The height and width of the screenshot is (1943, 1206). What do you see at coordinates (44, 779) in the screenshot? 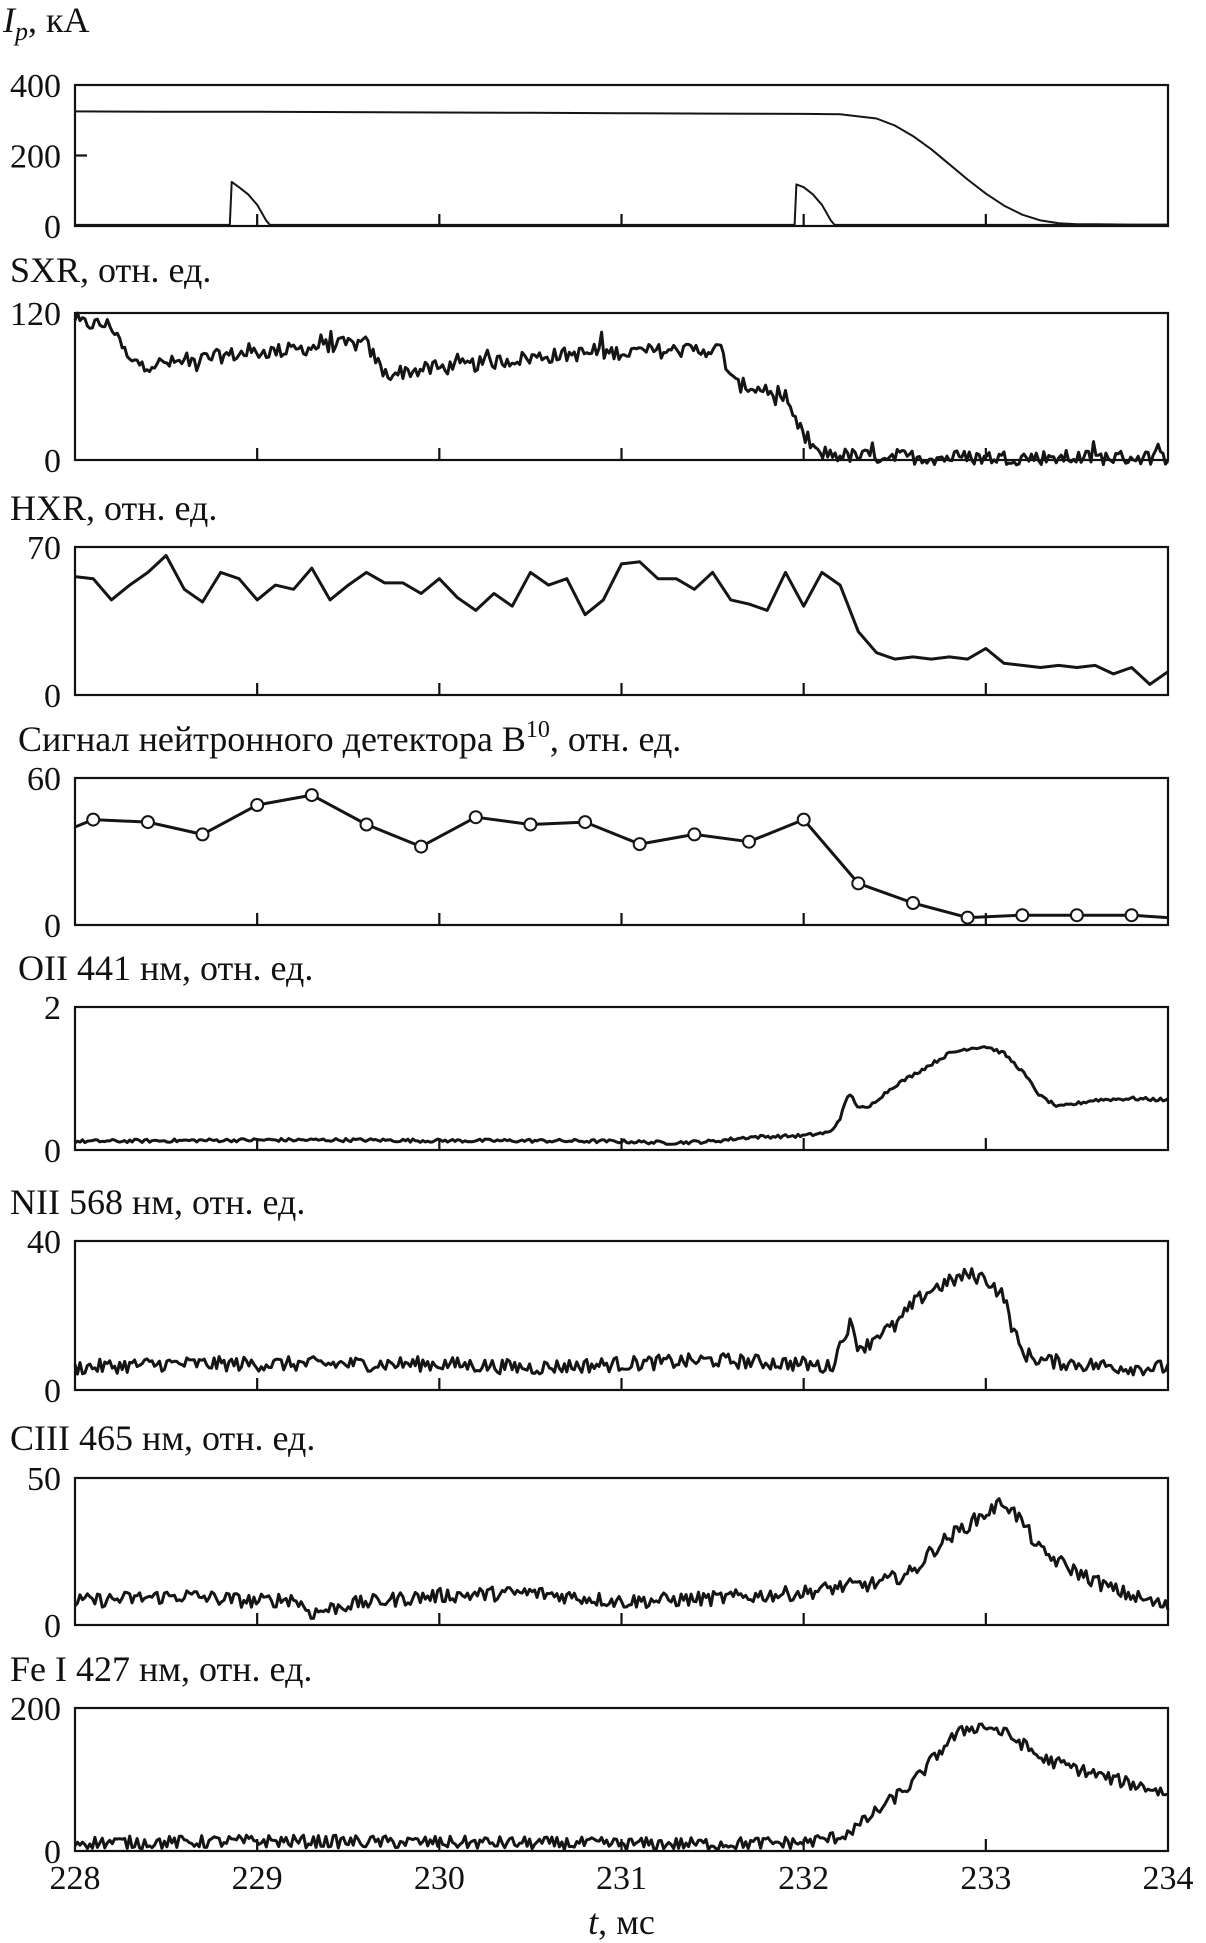
I see `y-tick-label: 60` at bounding box center [44, 779].